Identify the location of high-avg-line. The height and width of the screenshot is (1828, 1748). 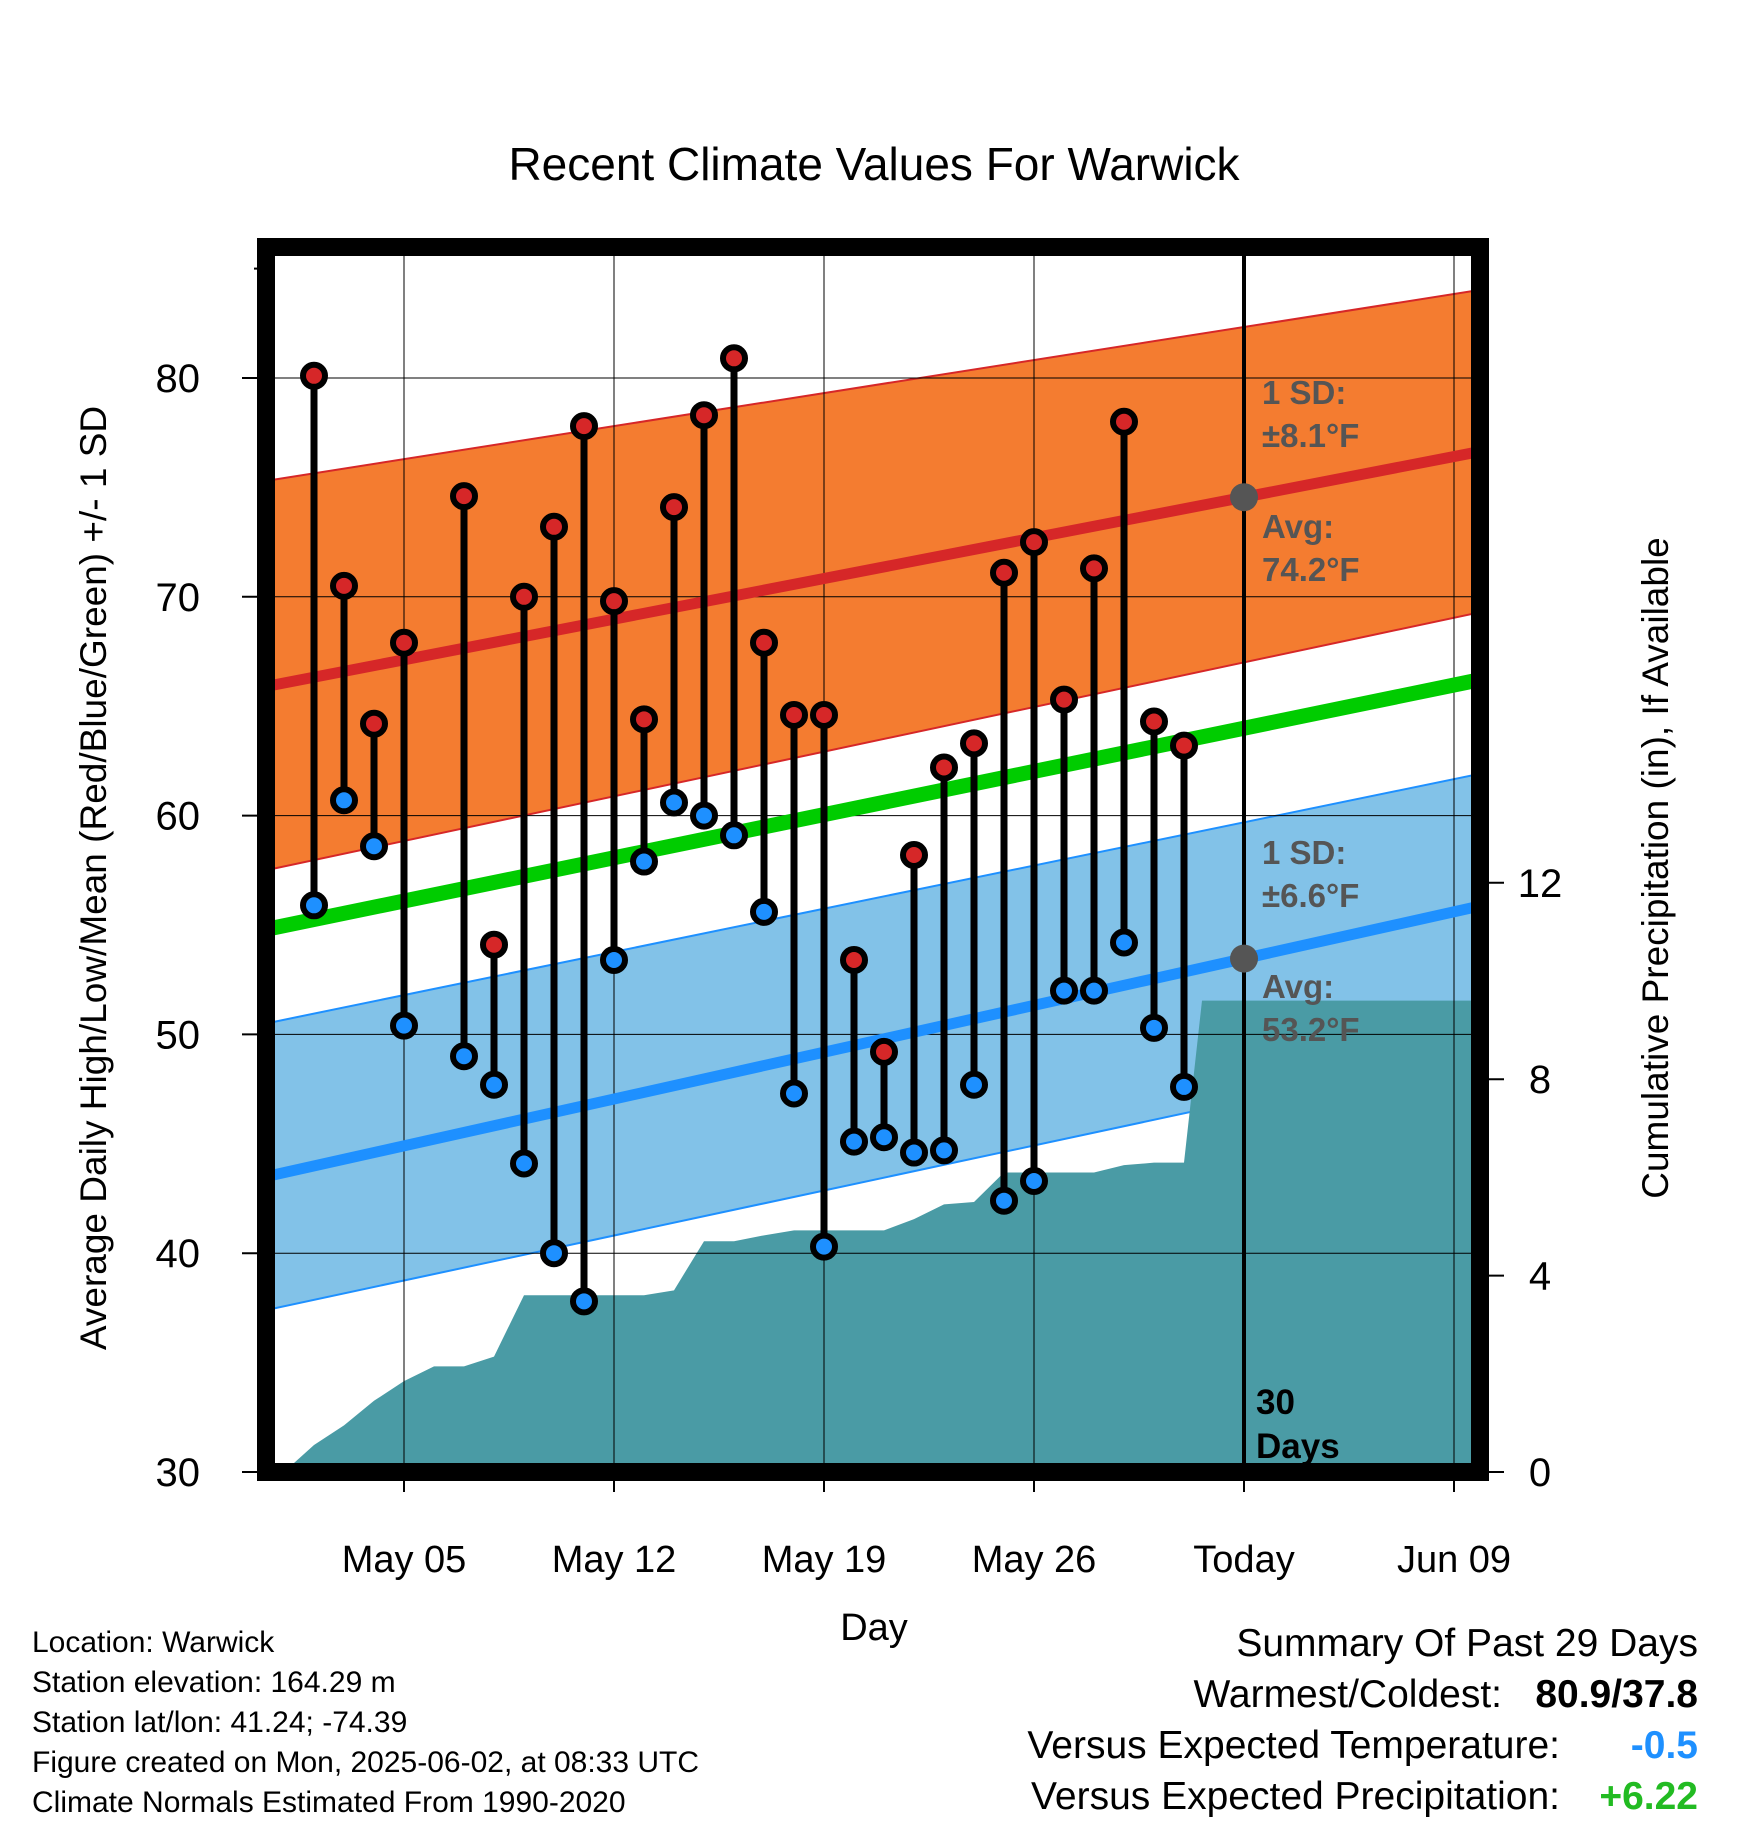
(873, 568).